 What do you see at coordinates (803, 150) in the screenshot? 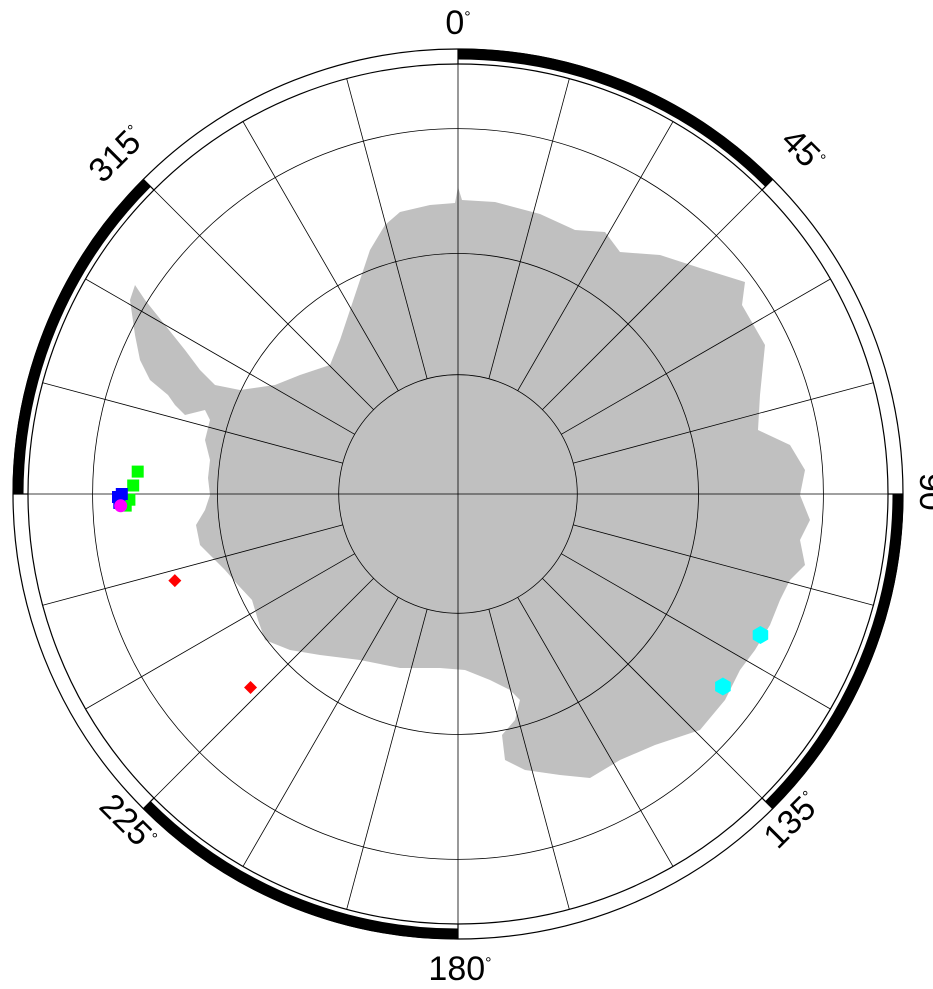
I see `lon-label-45: 45°` at bounding box center [803, 150].